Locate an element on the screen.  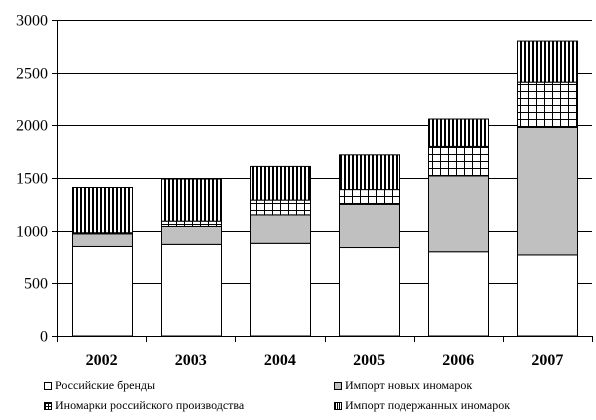
legend-item-foreign-local-production: Иномарки российского производства is located at coordinates (144, 405).